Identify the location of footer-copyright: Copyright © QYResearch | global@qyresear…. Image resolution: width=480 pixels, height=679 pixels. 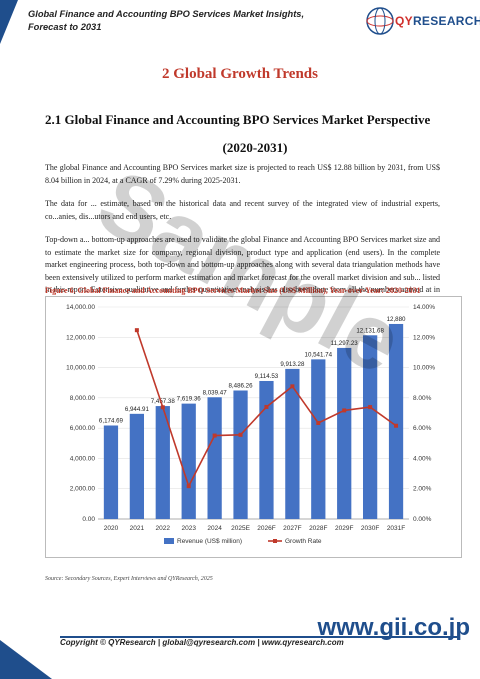
(202, 642).